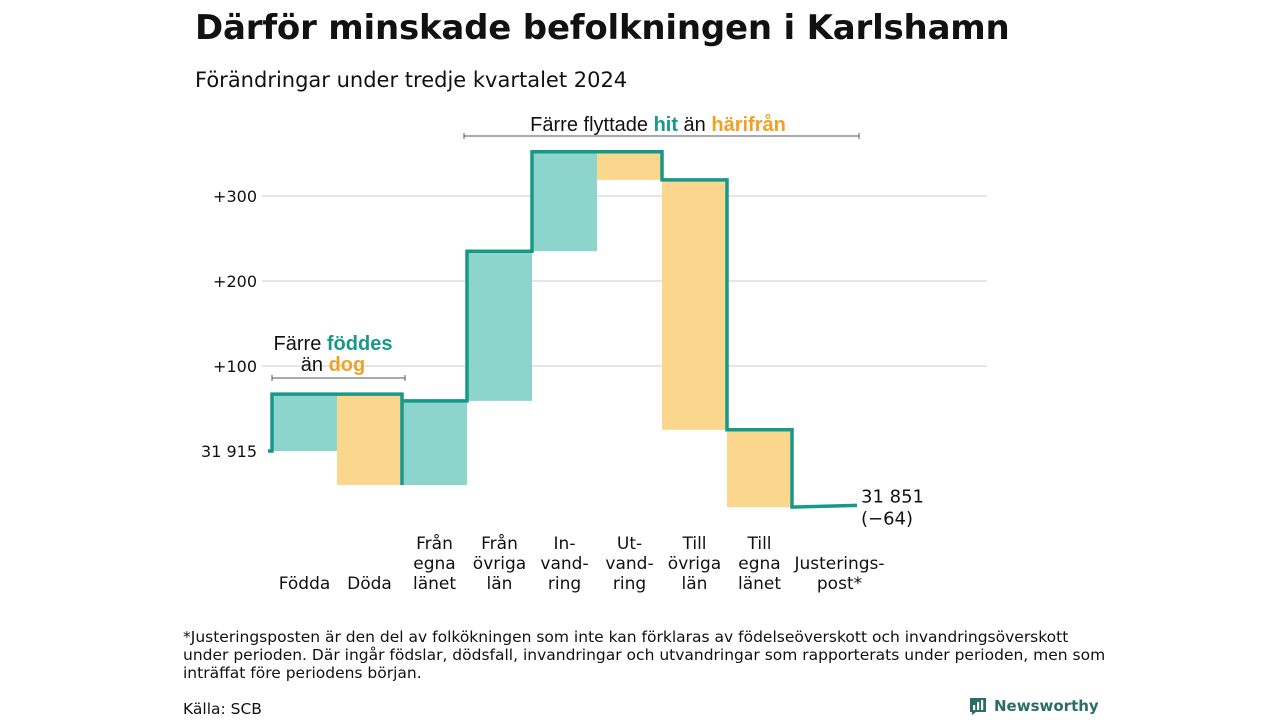 This screenshot has width=1280, height=720. Describe the element at coordinates (666, 125) in the screenshot. I see `annotation-migration-hit: hit` at that location.